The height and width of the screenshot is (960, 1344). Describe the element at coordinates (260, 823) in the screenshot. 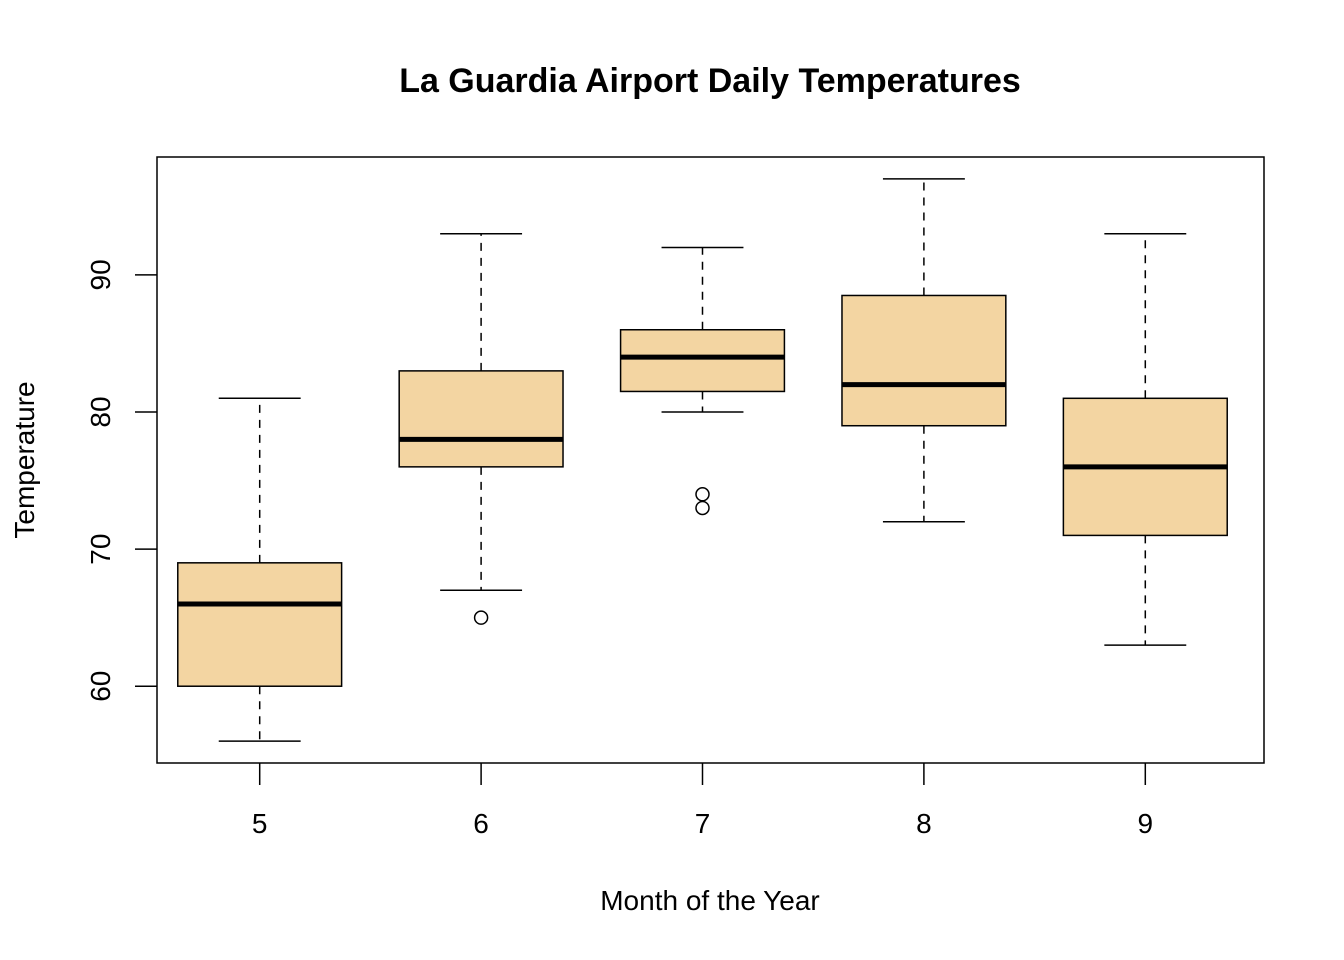

I see `x-tick-label: 5` at that location.